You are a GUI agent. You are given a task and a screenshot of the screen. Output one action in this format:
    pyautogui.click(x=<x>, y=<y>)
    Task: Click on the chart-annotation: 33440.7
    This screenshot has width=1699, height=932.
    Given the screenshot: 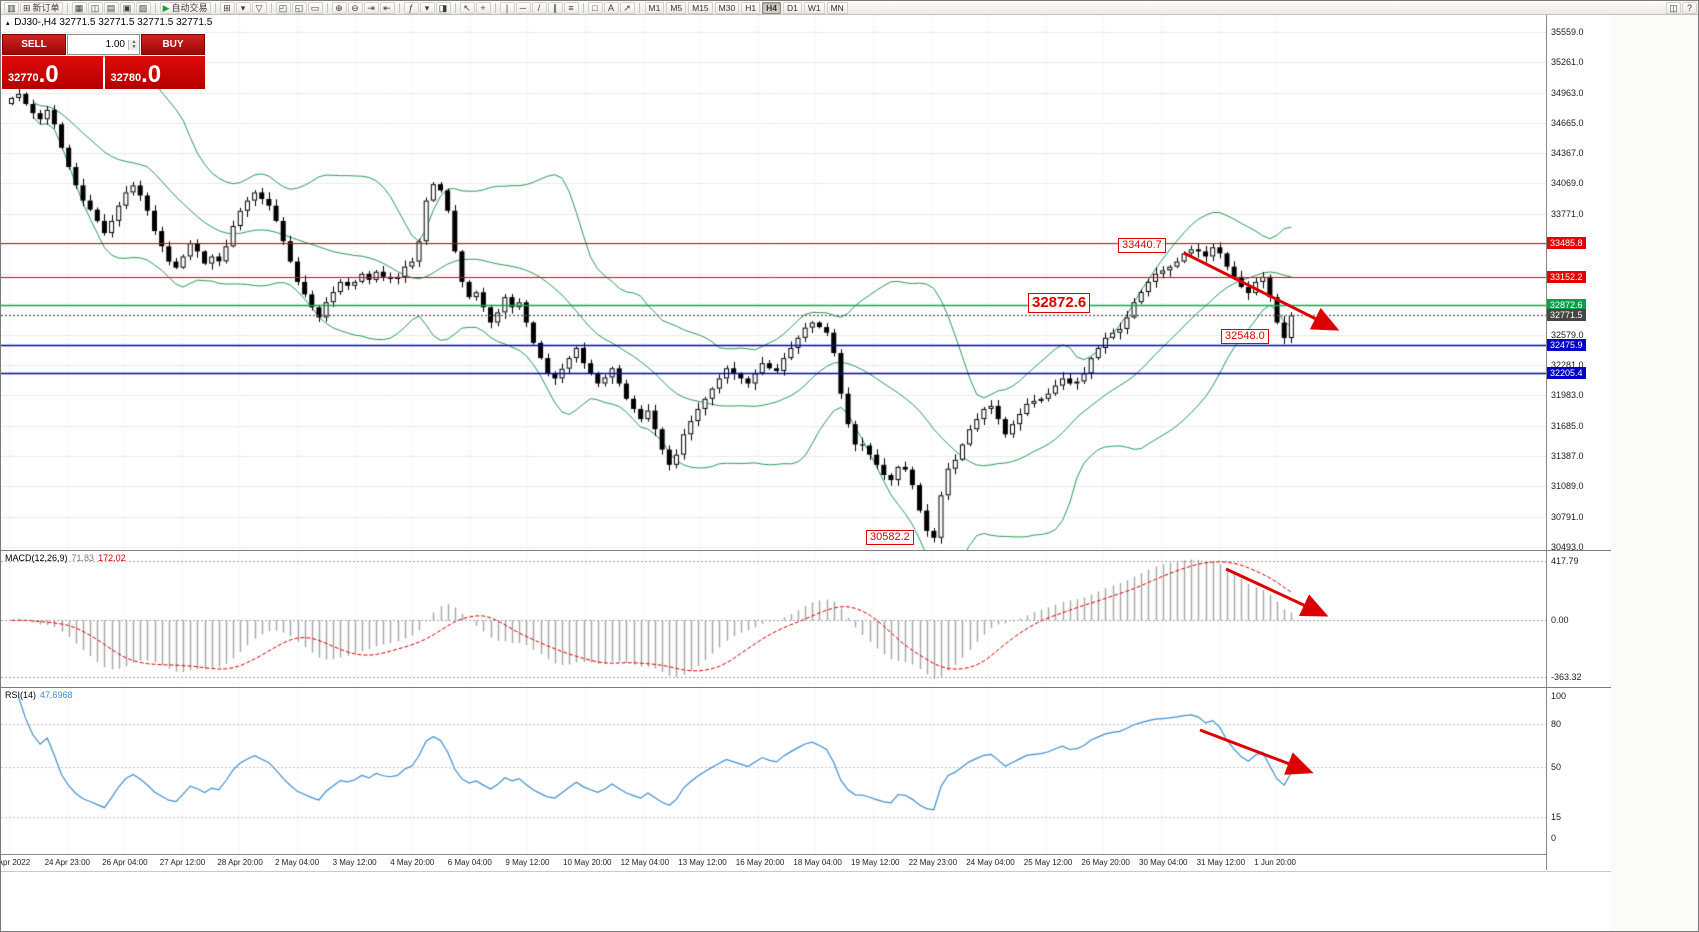 What is the action you would take?
    pyautogui.click(x=1142, y=246)
    